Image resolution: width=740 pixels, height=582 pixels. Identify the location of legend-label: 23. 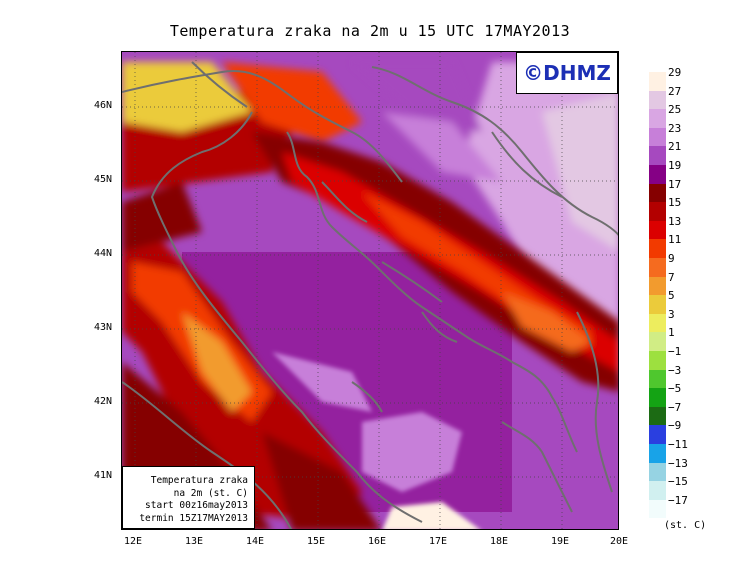
(675, 128).